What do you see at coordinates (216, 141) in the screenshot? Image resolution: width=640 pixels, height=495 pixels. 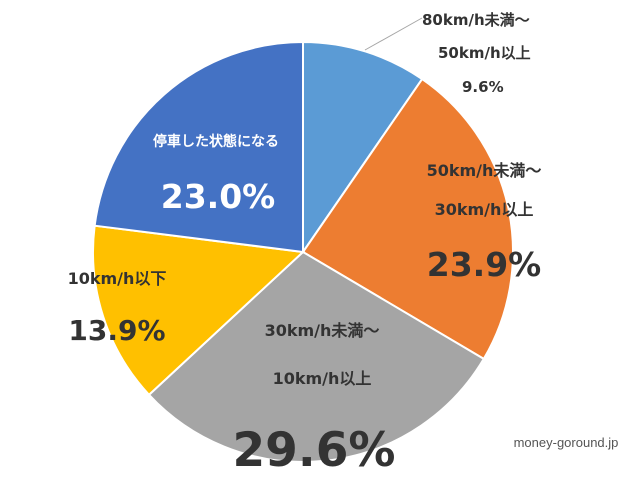 I see `slice-label-5-line-1: 停車した状態になる` at bounding box center [216, 141].